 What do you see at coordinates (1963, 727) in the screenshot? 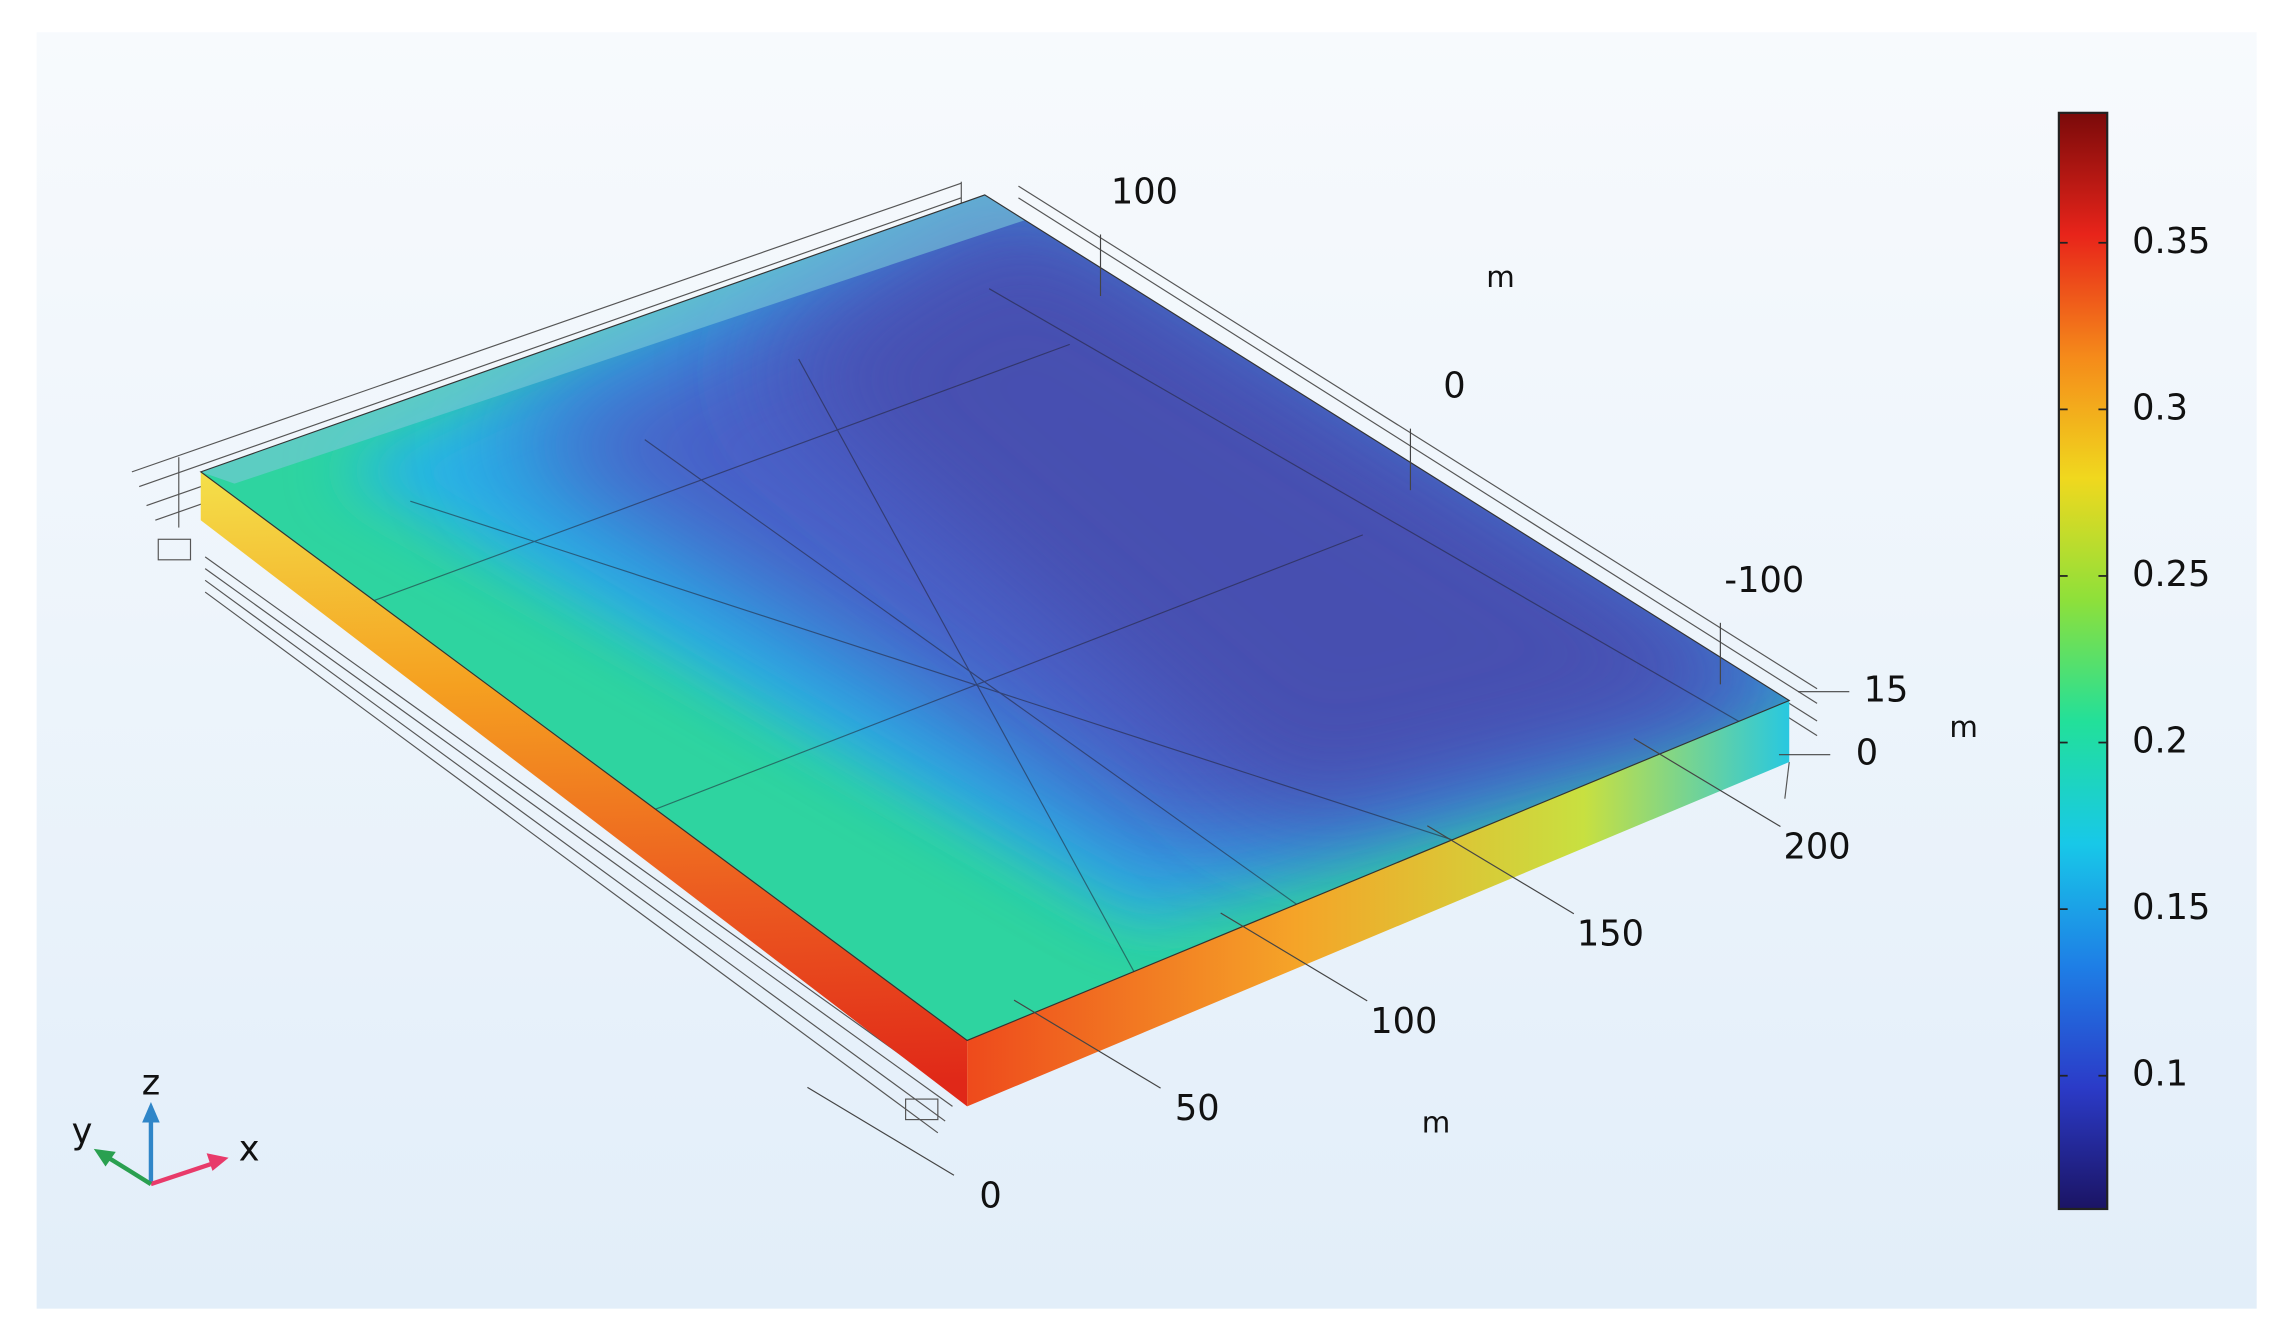
I see `z-axis-unit: m` at bounding box center [1963, 727].